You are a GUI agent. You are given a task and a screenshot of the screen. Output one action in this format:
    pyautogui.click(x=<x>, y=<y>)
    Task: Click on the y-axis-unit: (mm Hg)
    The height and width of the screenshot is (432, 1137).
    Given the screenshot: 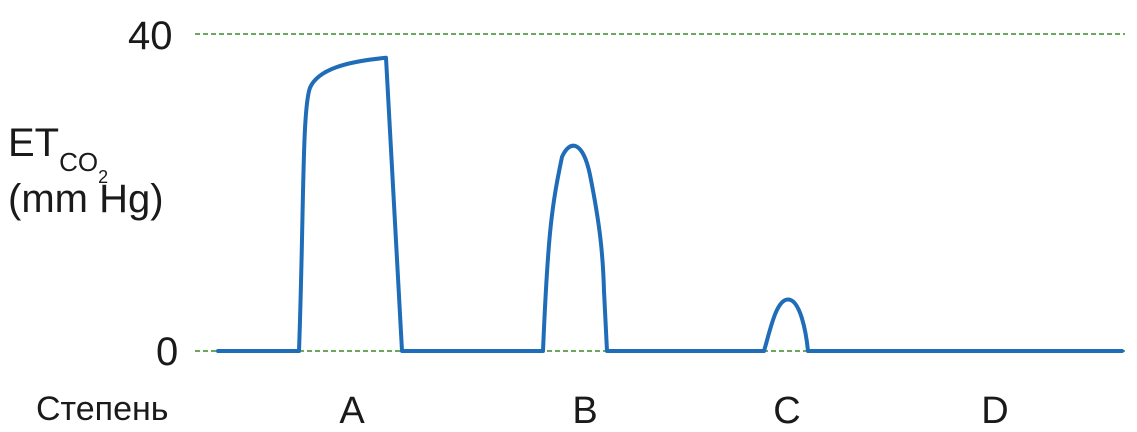 What is the action you would take?
    pyautogui.click(x=86, y=198)
    